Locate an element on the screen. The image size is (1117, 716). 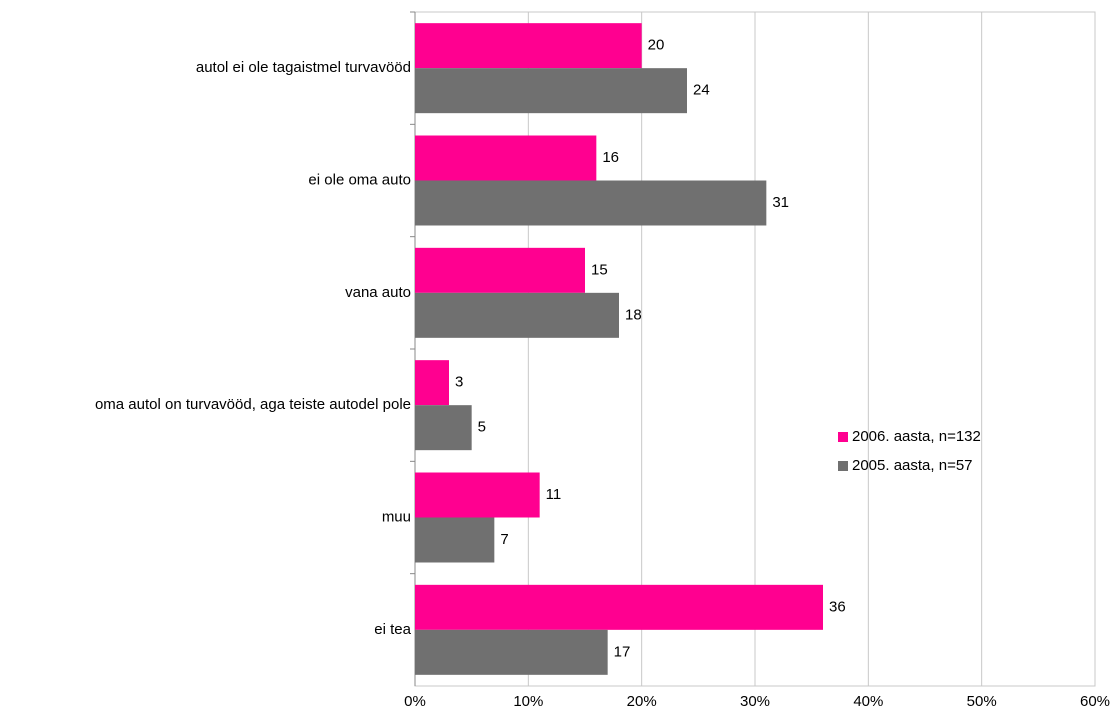
data-label: 31 is located at coordinates (780, 202).